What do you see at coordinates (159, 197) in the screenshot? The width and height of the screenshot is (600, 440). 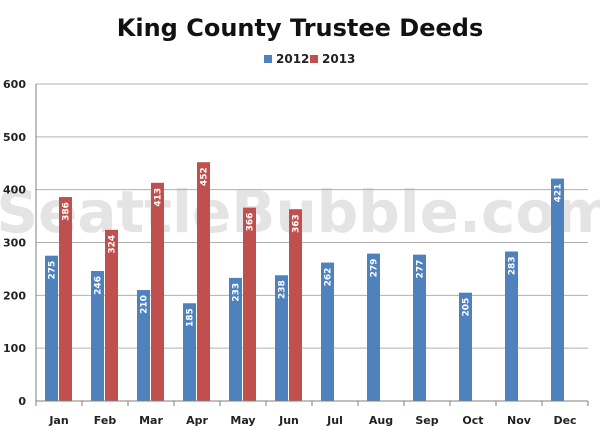 I see `data-label: 413` at bounding box center [159, 197].